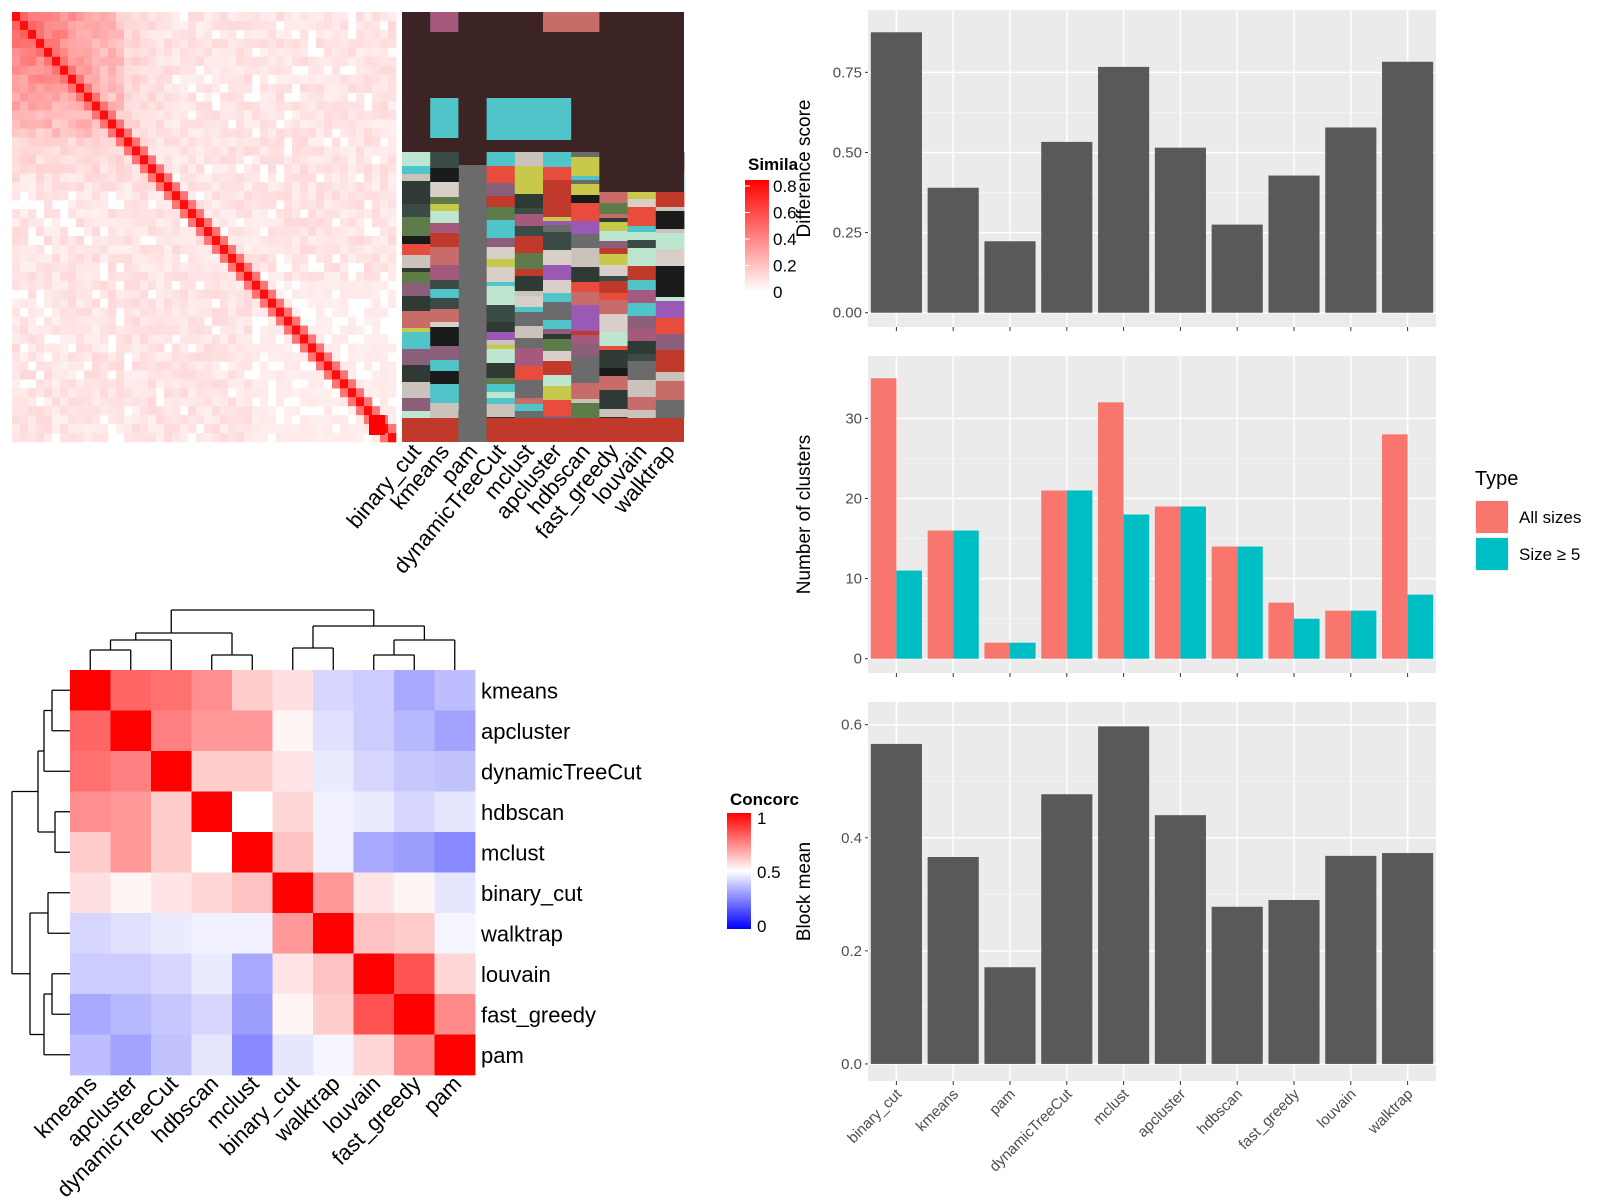 The image size is (1600, 1200). What do you see at coordinates (853, 498) in the screenshot?
I see `y-tick-label: 20` at bounding box center [853, 498].